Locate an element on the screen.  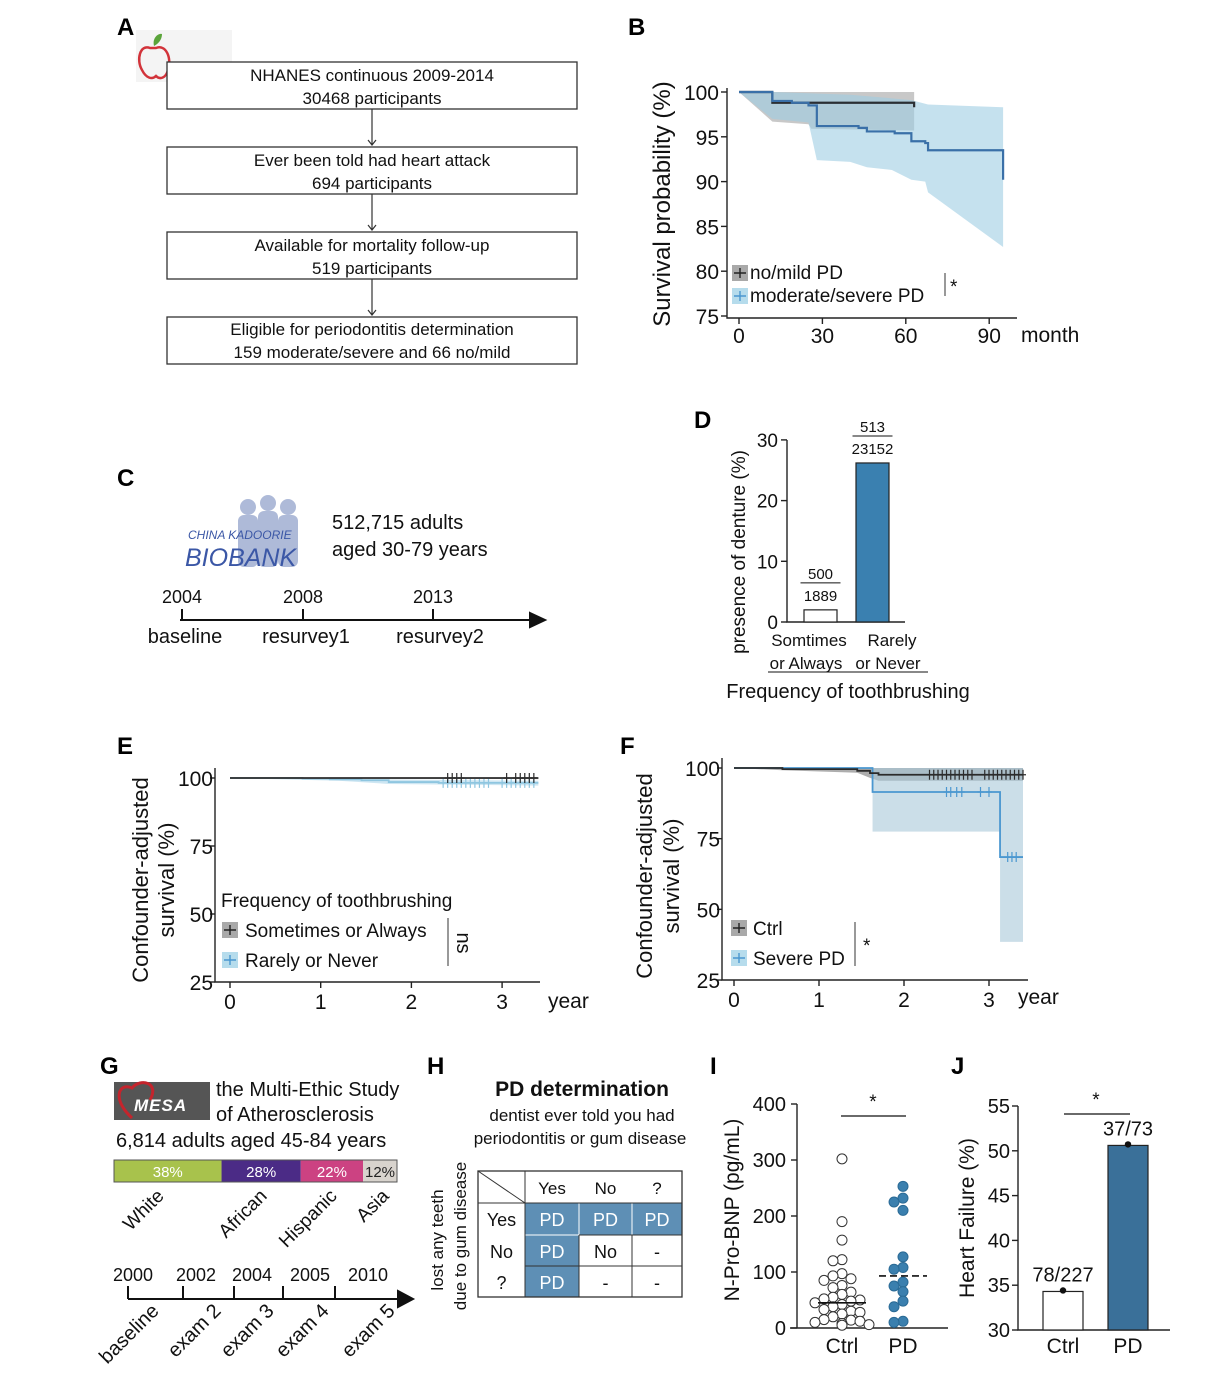
pd-cell is located at coordinates (605, 1219).